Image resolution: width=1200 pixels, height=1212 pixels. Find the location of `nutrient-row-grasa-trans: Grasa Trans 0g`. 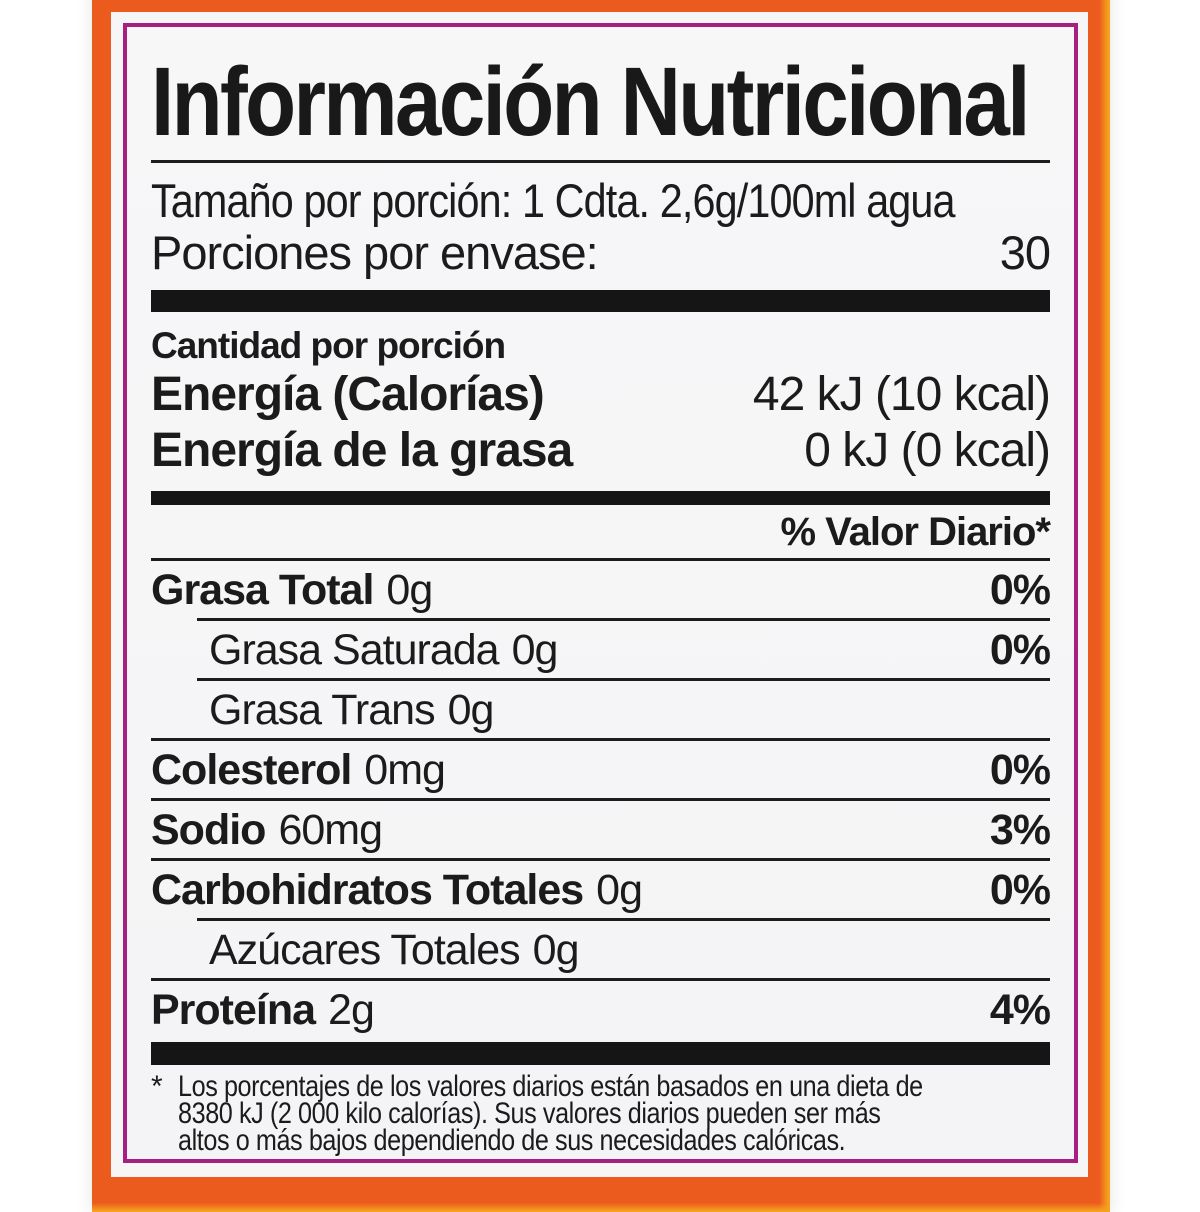

nutrient-row-grasa-trans: Grasa Trans 0g is located at coordinates (600, 709).